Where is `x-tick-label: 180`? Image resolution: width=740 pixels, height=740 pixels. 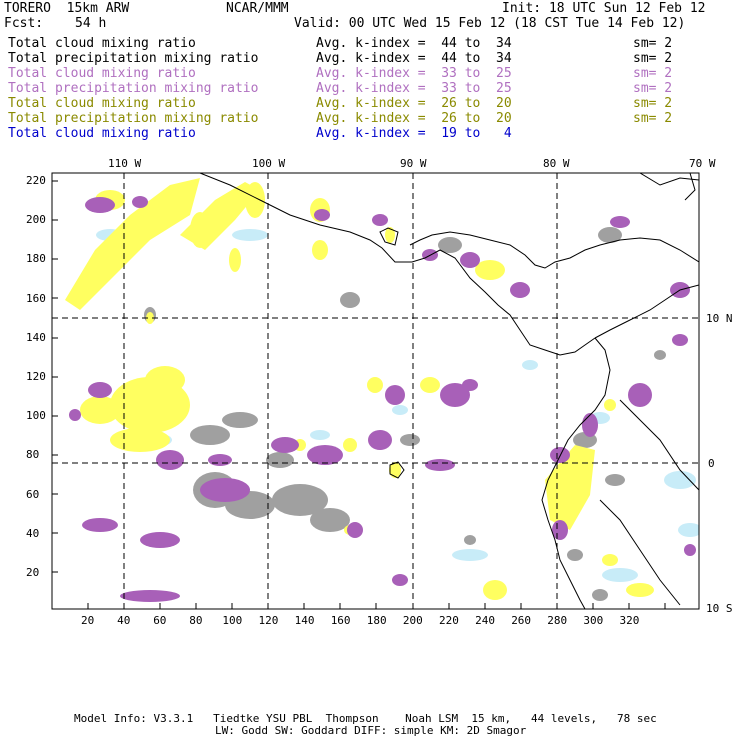 x-tick-label: 180 is located at coordinates (376, 620).